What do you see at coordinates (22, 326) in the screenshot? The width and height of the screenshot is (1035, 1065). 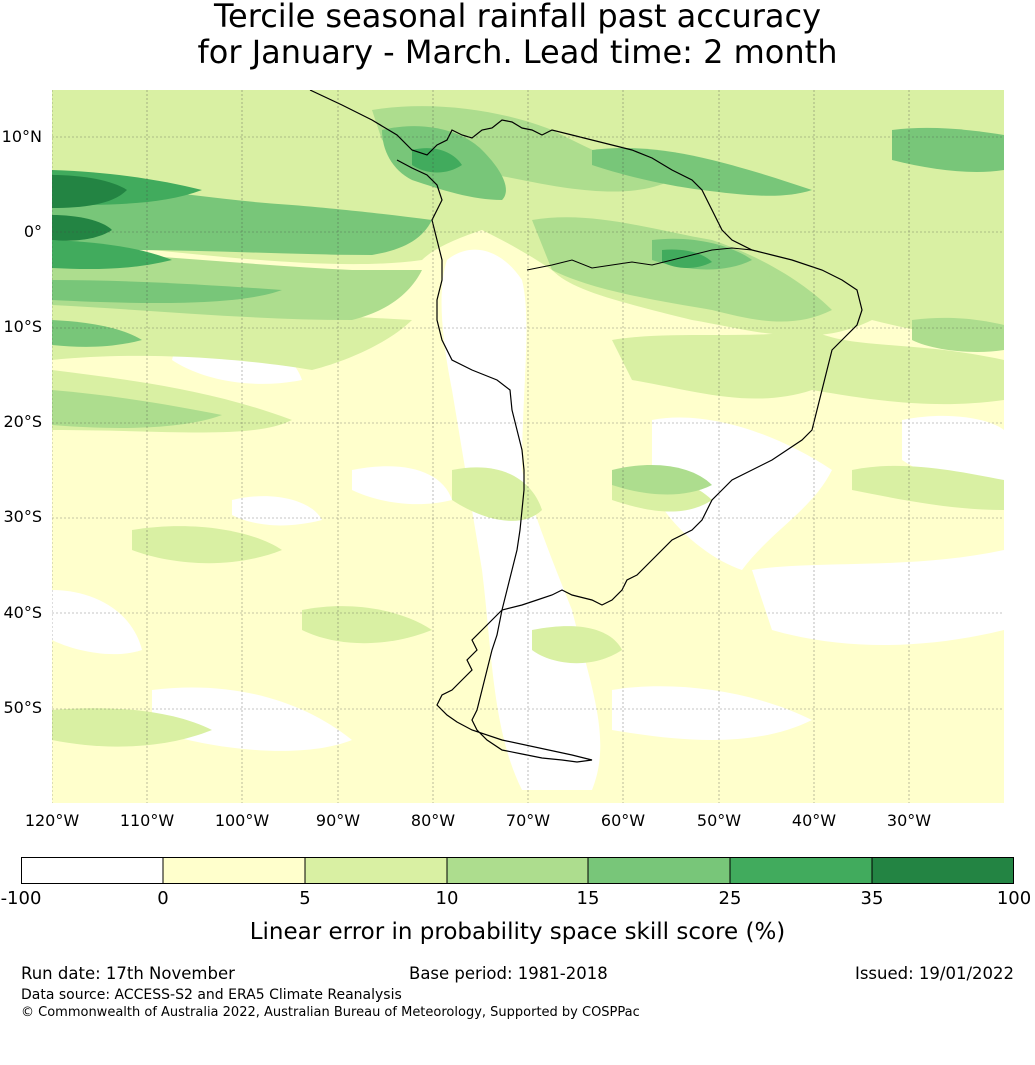 I see `lat-label-10s: 10°S` at bounding box center [22, 326].